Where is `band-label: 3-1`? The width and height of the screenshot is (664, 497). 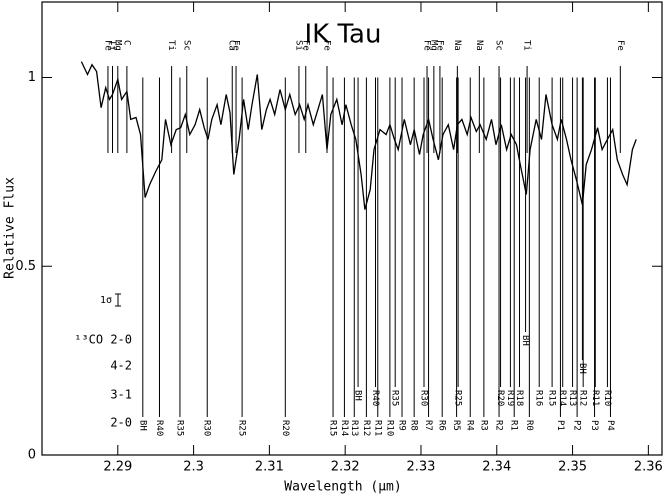 band-label: 3-1 is located at coordinates (121, 395).